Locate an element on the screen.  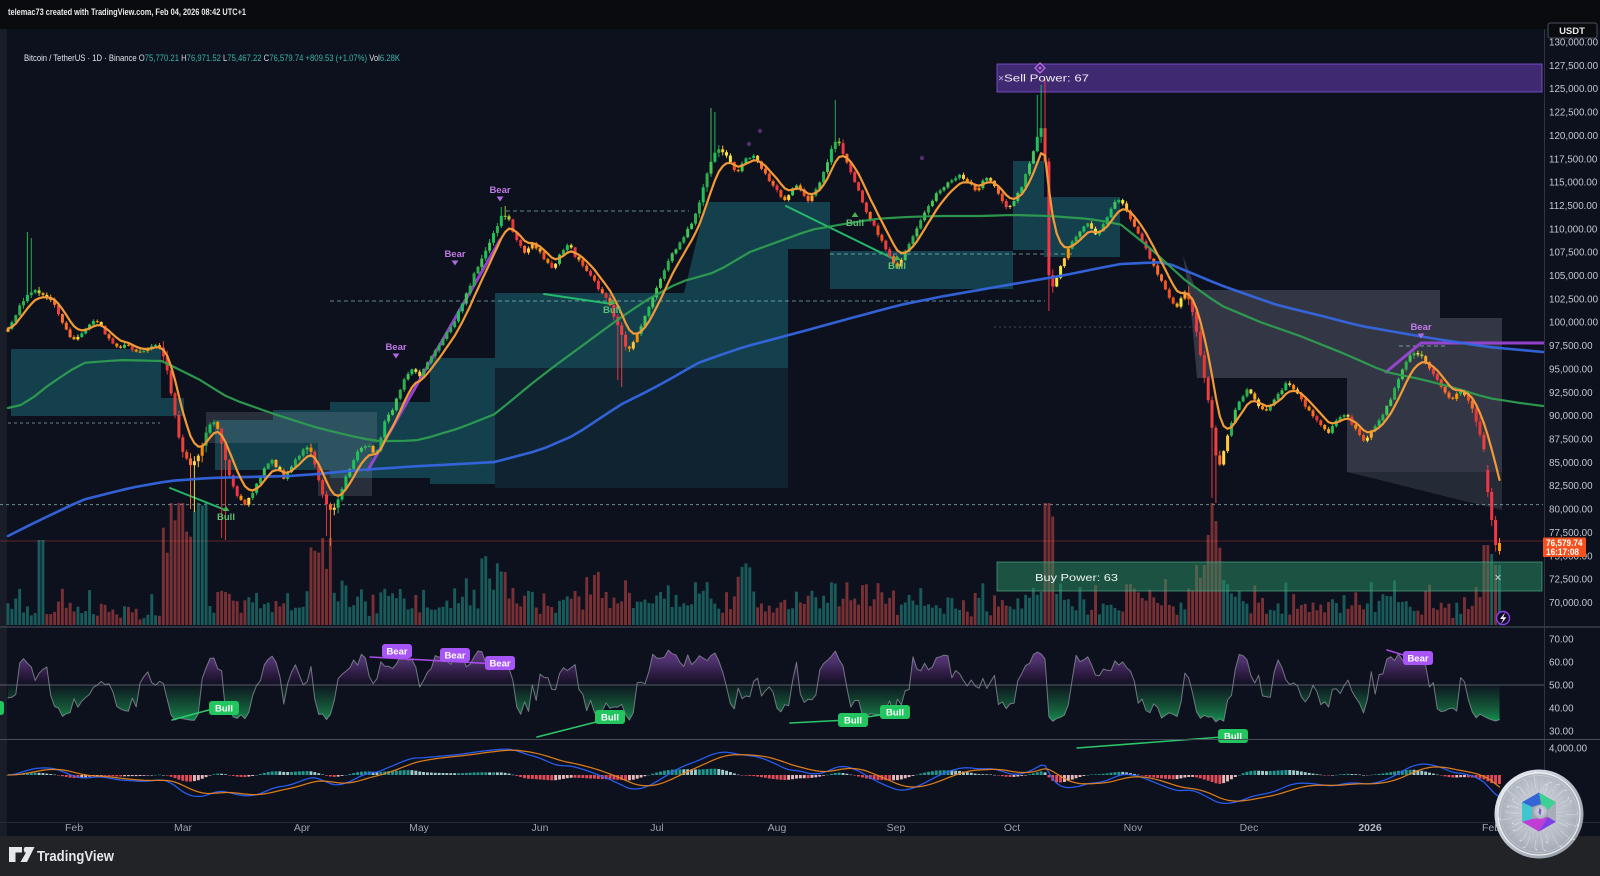
svg-text: 2026 is located at coordinates (1370, 828).